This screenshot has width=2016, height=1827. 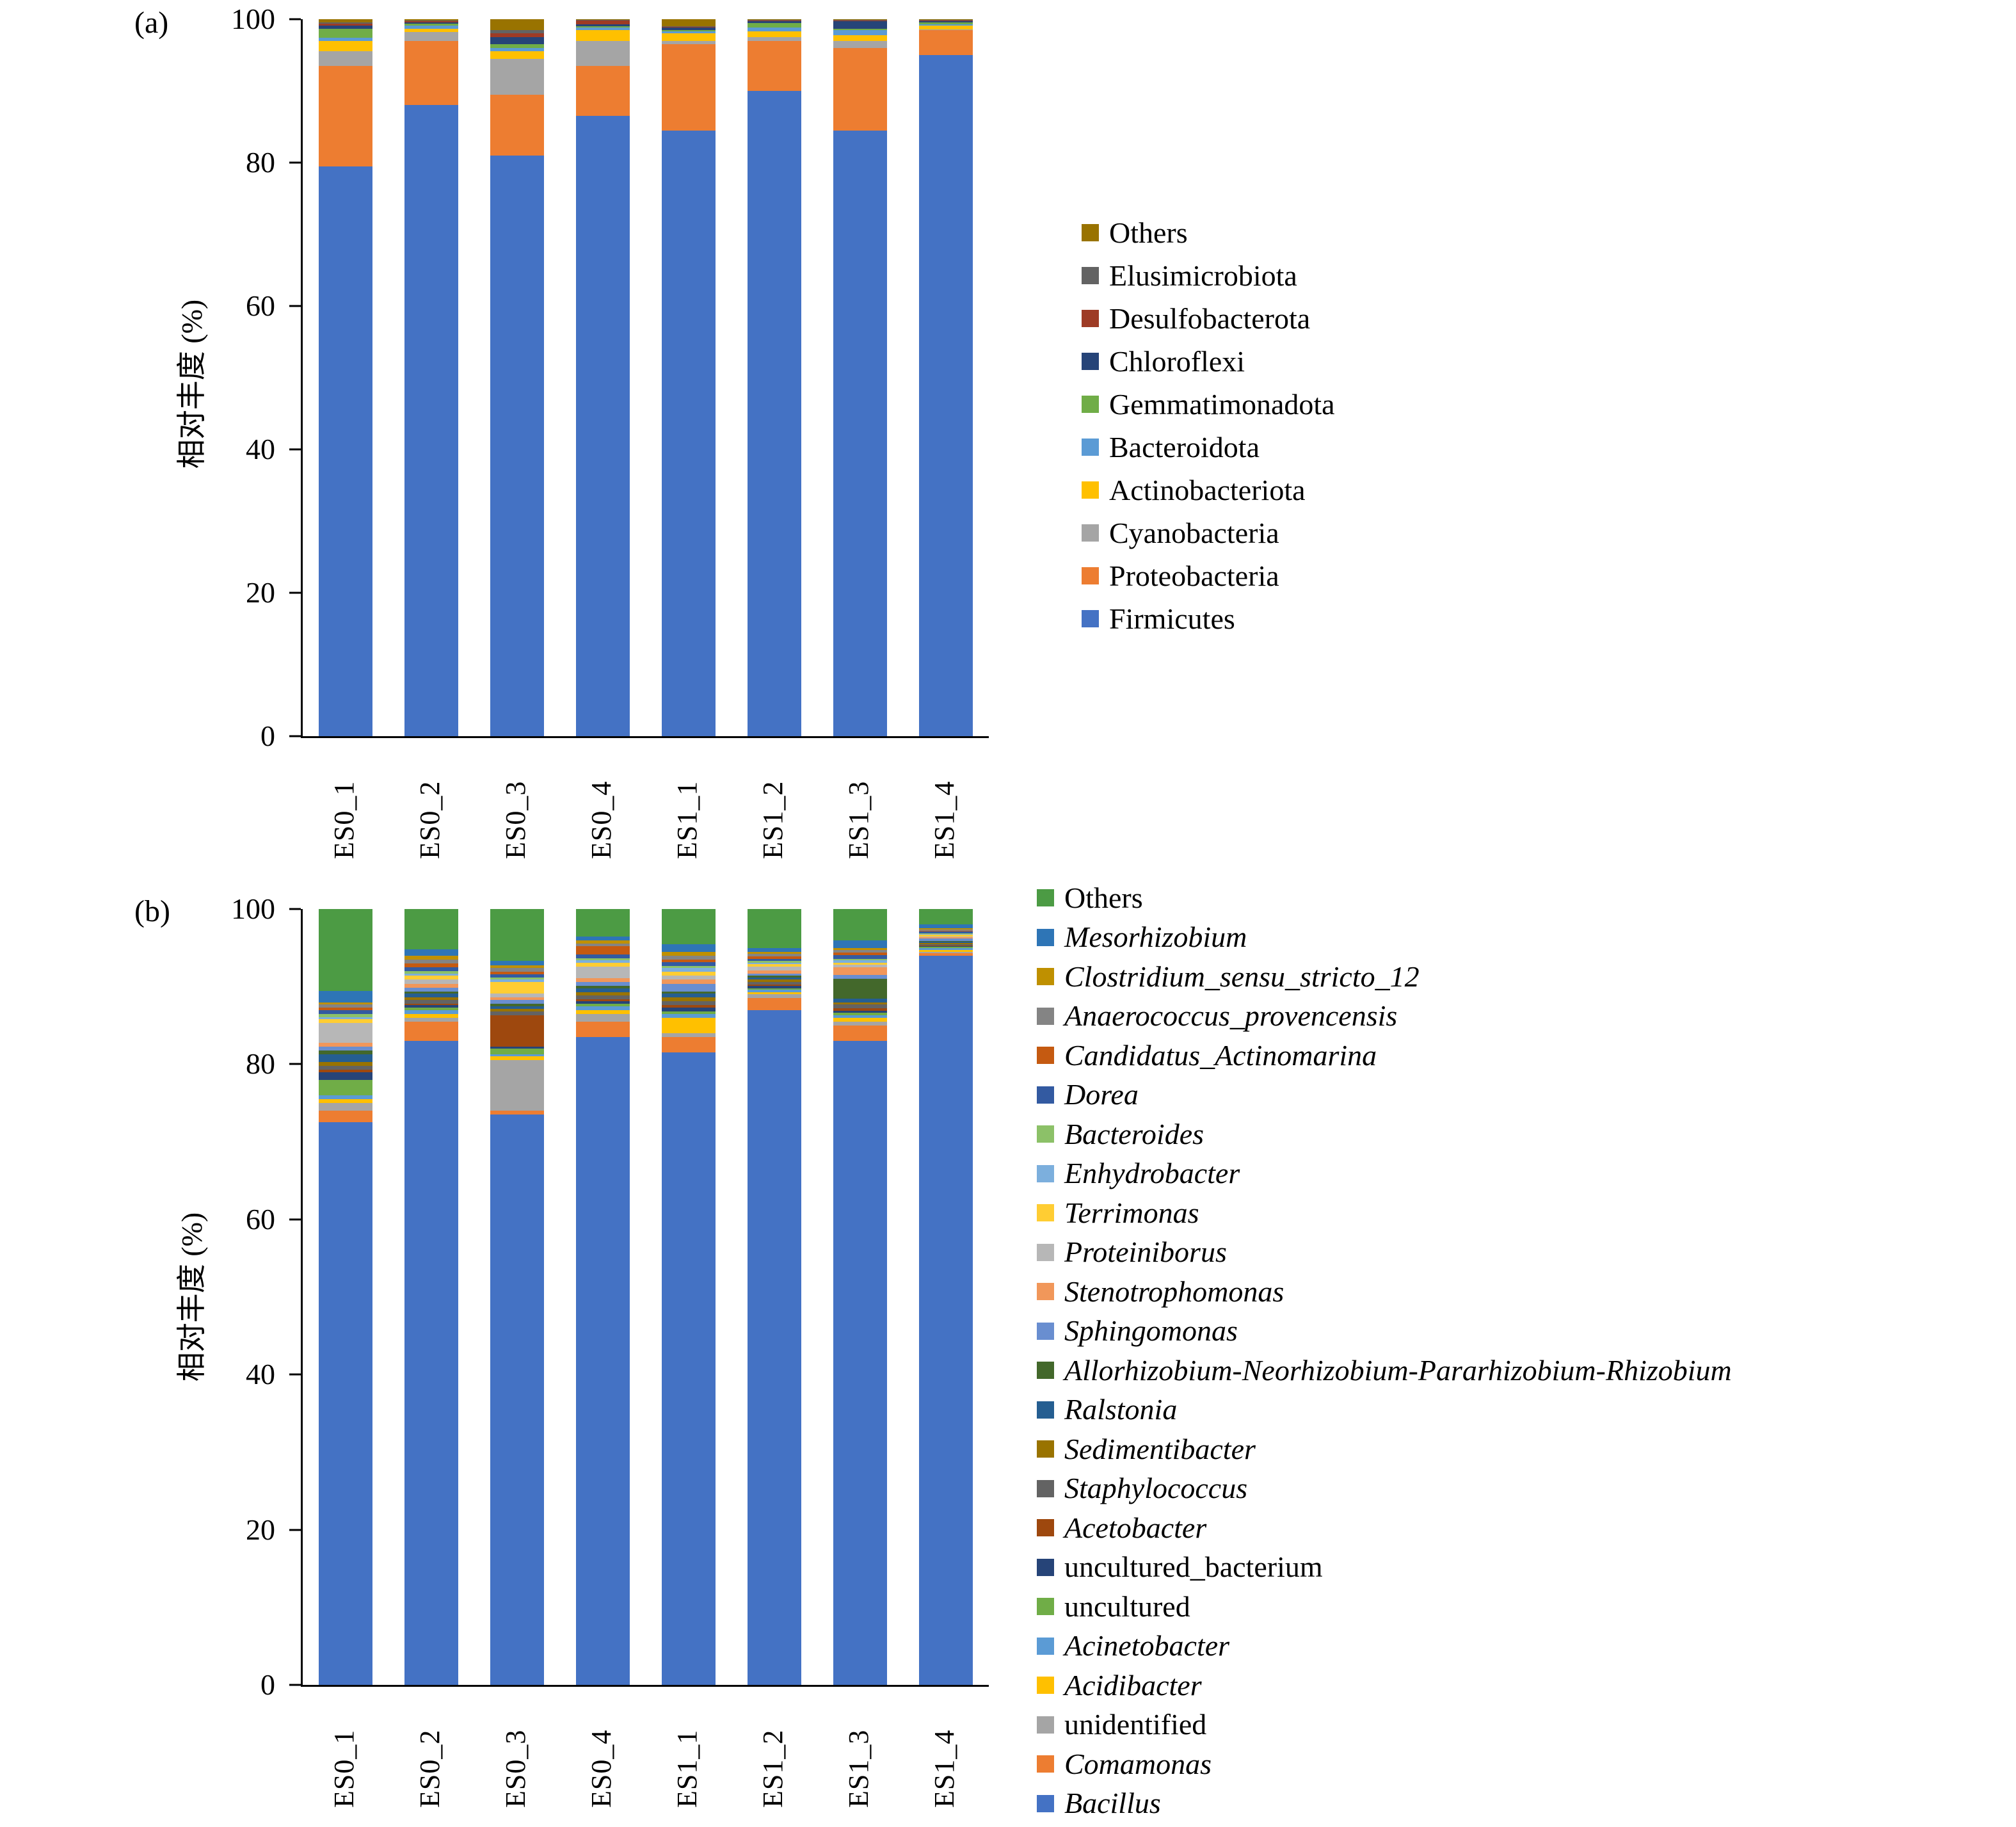 I want to click on y-tick-label: 20, so click(x=260, y=592).